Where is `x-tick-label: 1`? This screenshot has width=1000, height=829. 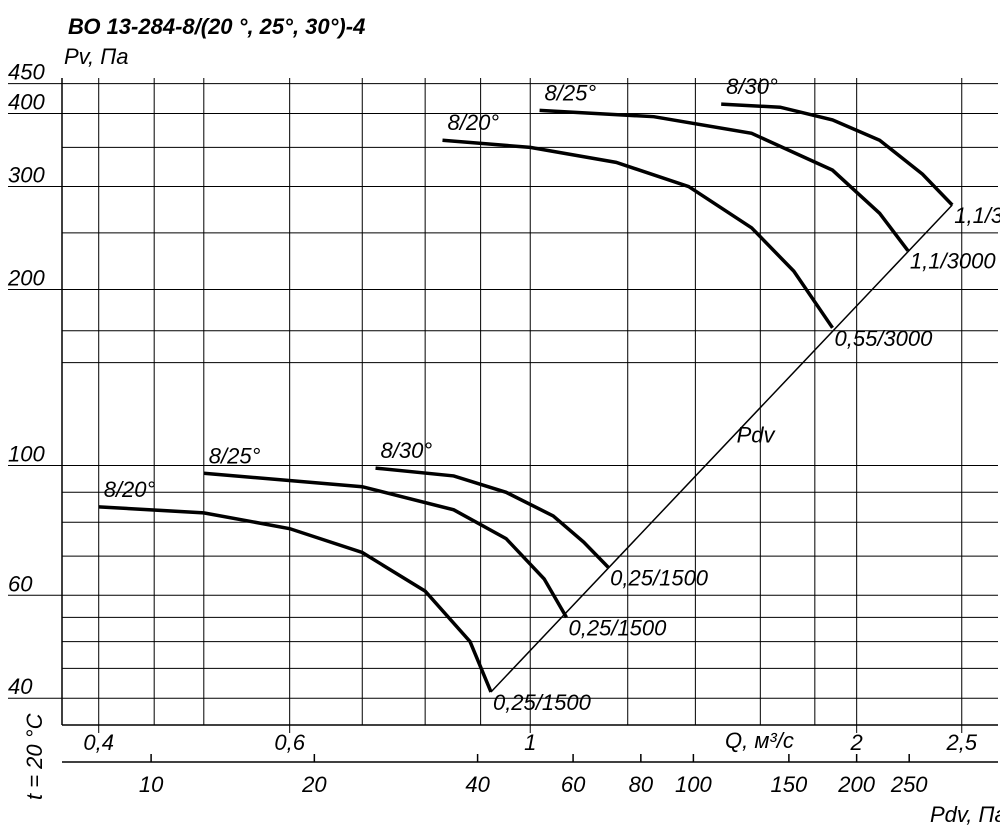
x-tick-label: 1 is located at coordinates (530, 742).